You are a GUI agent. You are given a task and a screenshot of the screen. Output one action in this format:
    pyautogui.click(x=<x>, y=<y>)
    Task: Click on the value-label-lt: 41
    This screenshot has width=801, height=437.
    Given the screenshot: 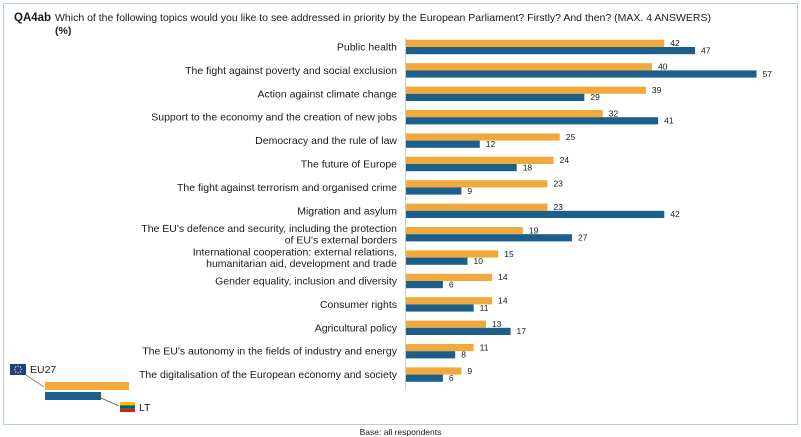 What is the action you would take?
    pyautogui.click(x=669, y=121)
    